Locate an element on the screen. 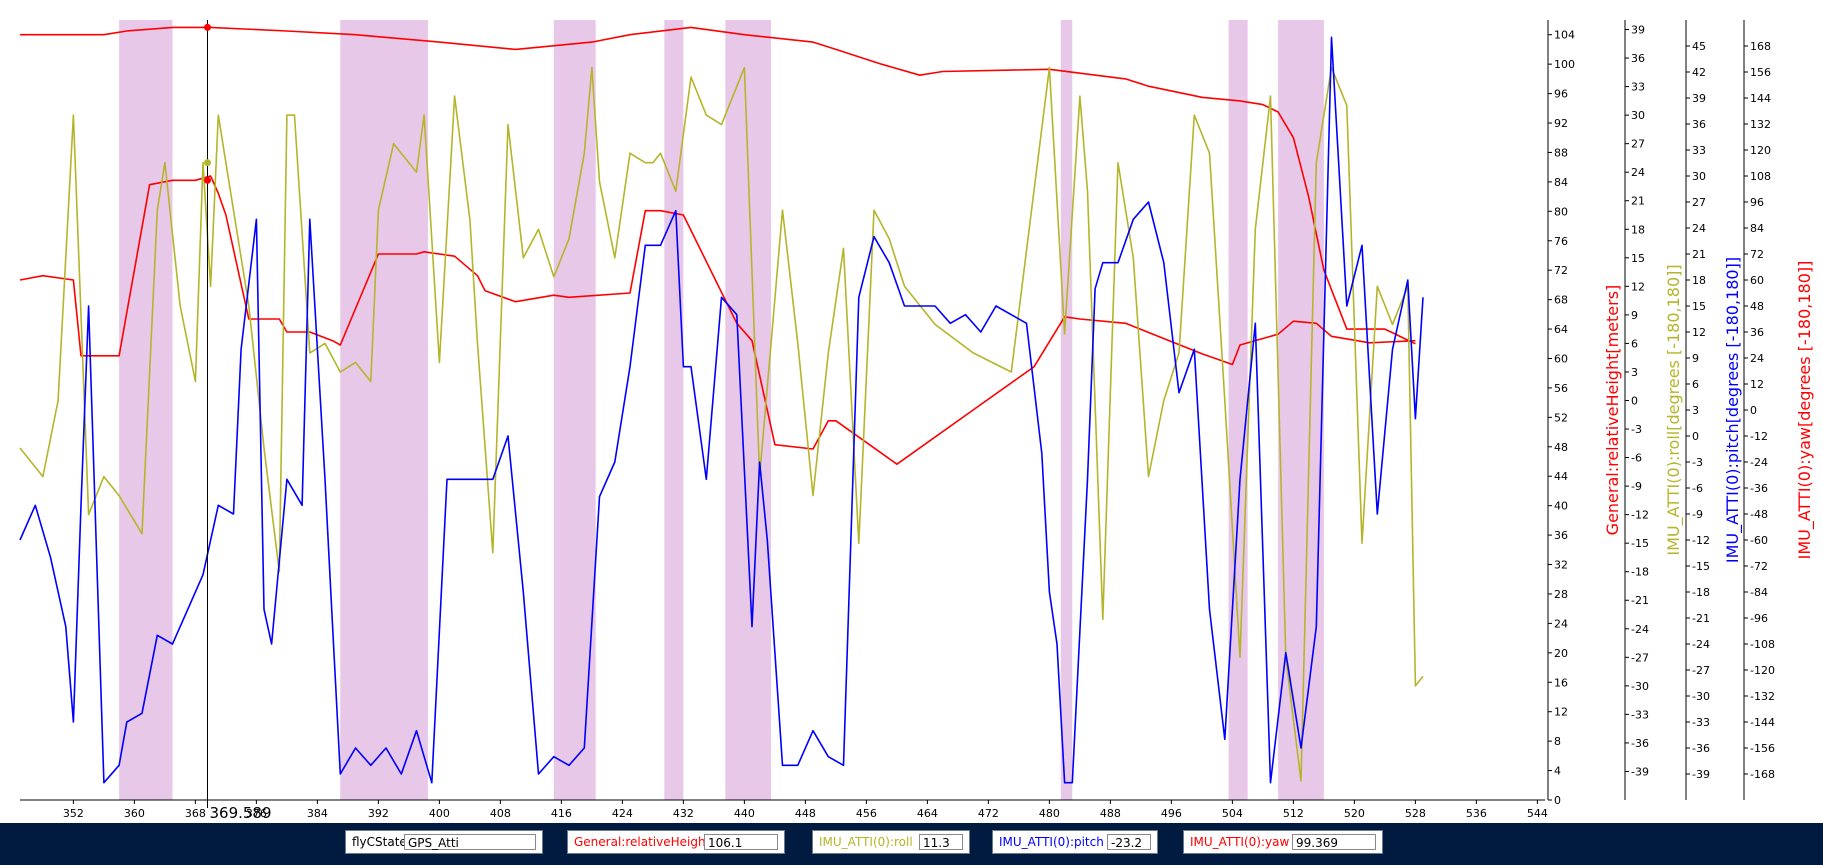  y-tick-label-roll: 36 is located at coordinates (1638, 58).